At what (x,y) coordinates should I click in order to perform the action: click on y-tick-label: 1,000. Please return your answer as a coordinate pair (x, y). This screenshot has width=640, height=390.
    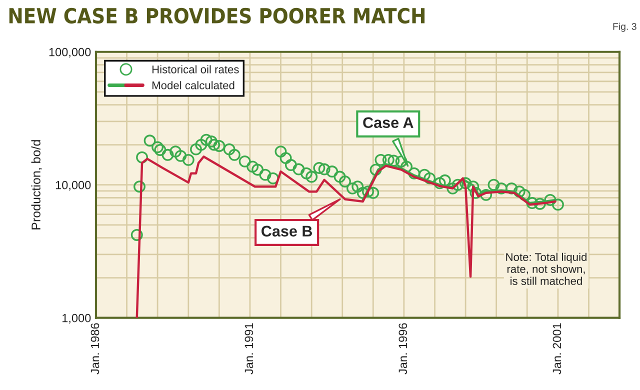
    Looking at the image, I should click on (76, 319).